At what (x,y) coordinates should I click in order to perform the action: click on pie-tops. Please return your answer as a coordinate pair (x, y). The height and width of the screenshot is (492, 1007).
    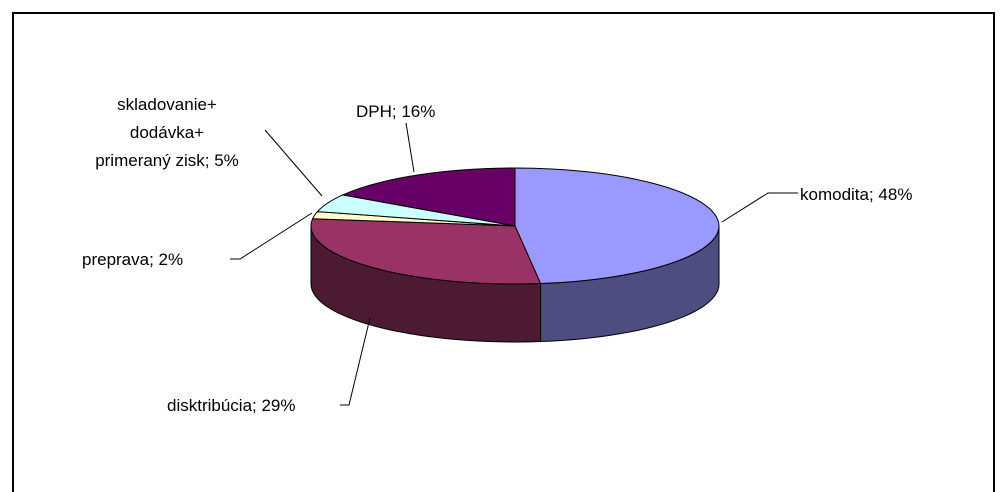
    Looking at the image, I should click on (515, 226).